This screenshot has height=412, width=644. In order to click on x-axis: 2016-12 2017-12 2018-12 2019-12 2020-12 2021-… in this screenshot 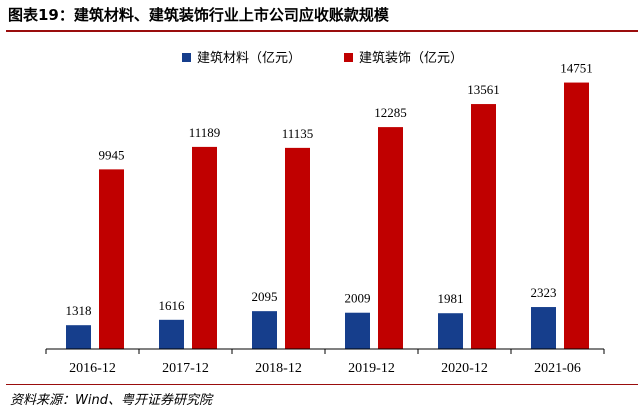, I will do `click(325, 362)`.